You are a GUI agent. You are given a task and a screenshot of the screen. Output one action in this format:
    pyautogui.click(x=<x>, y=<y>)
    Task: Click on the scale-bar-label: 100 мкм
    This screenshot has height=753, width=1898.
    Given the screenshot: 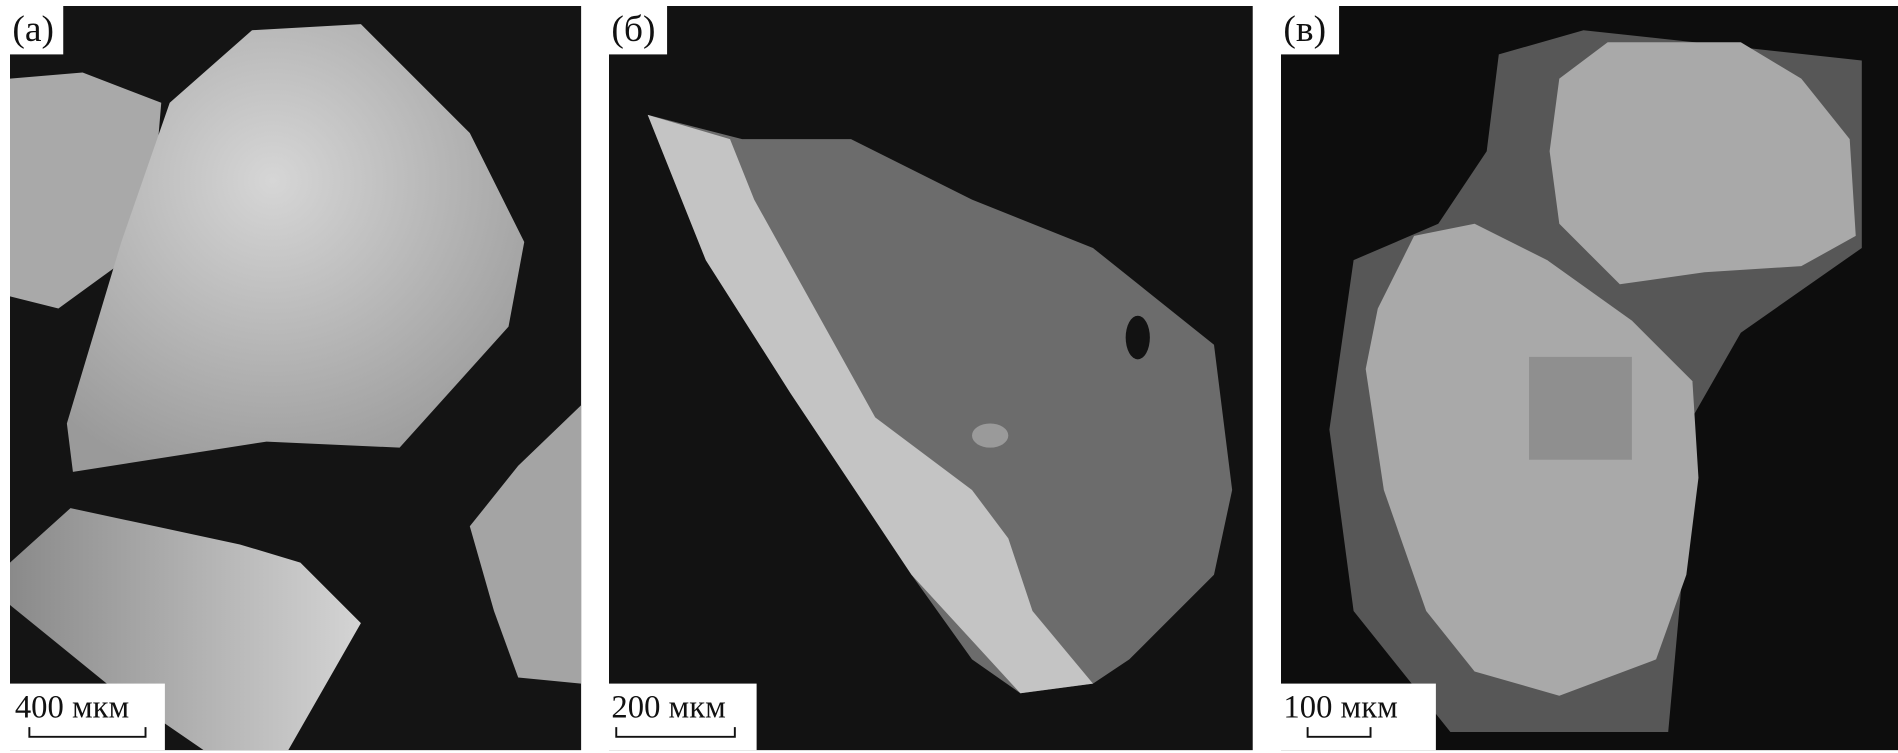 What is the action you would take?
    pyautogui.click(x=1340, y=707)
    